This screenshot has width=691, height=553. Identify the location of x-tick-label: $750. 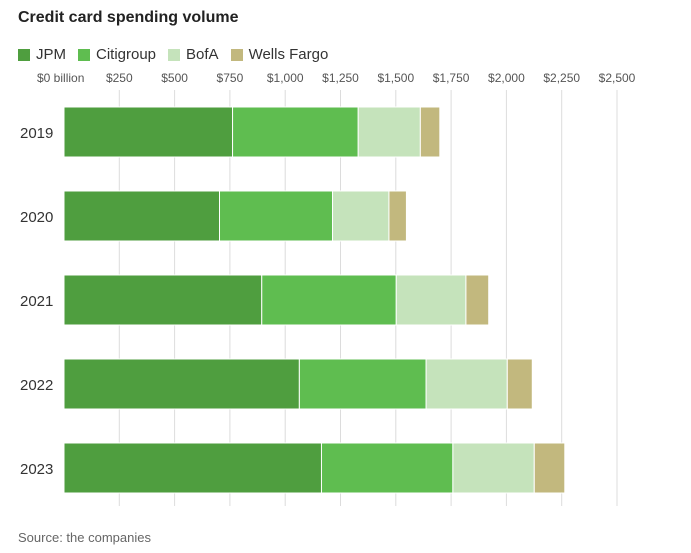
(230, 78).